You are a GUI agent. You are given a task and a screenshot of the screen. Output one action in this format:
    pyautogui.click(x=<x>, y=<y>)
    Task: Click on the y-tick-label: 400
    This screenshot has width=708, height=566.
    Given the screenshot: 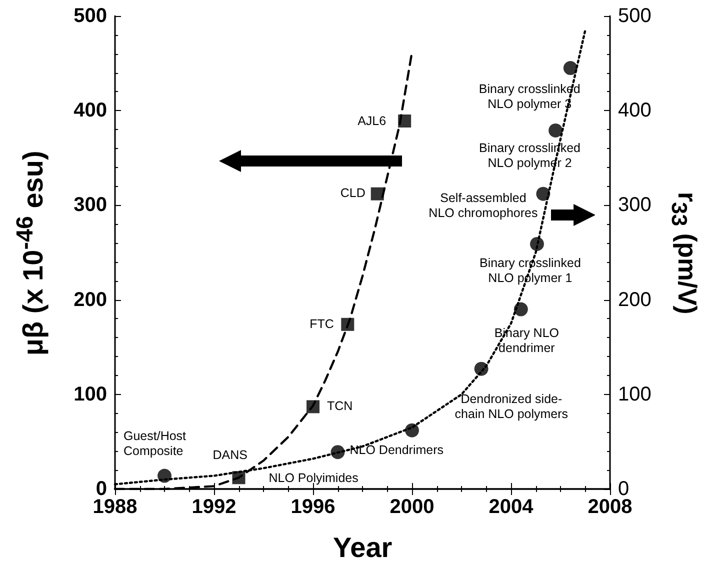 What is the action you would take?
    pyautogui.click(x=90, y=111)
    